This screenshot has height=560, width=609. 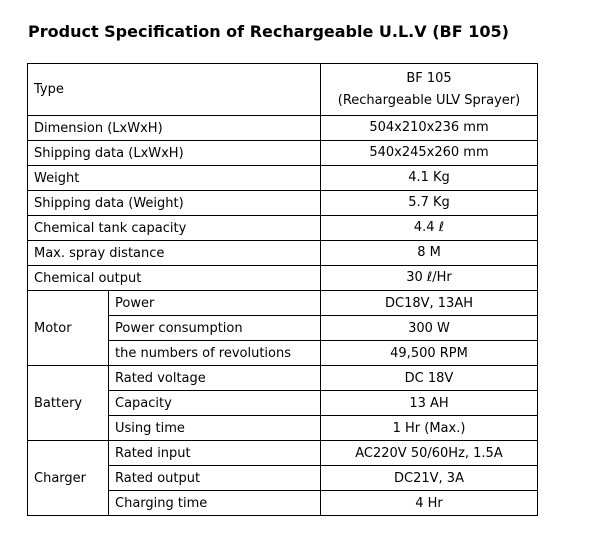 I want to click on row: Shipping data (LxWxH) 540x245x260 mm, so click(x=282, y=153).